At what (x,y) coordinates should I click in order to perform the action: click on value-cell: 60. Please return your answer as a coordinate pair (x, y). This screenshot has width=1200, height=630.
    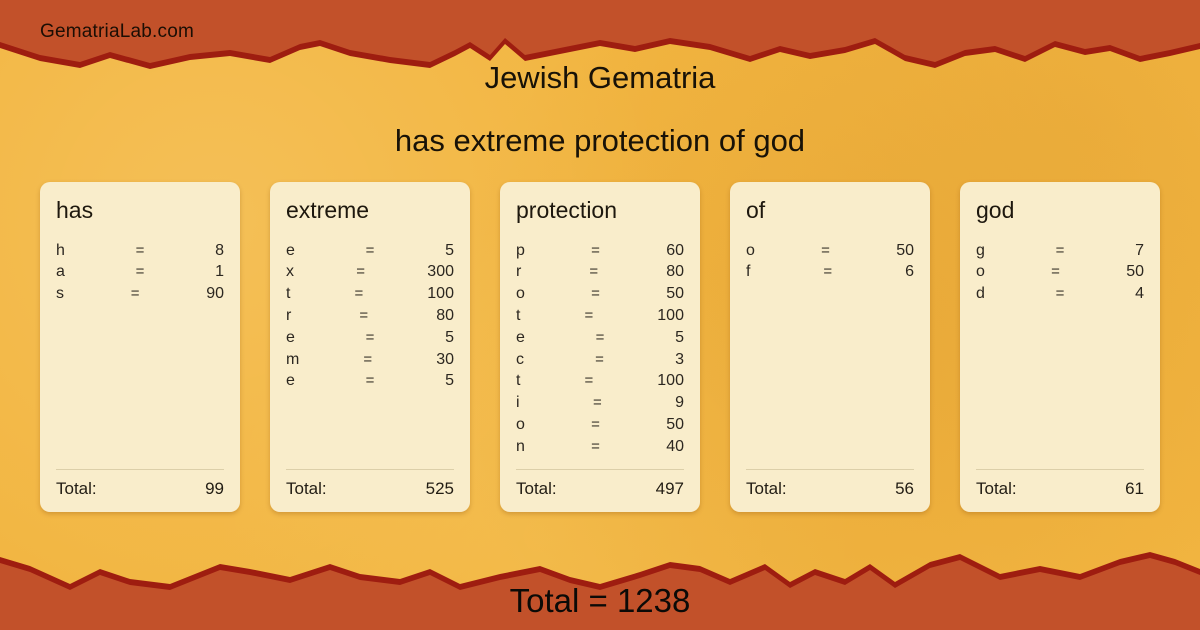
    Looking at the image, I should click on (675, 250).